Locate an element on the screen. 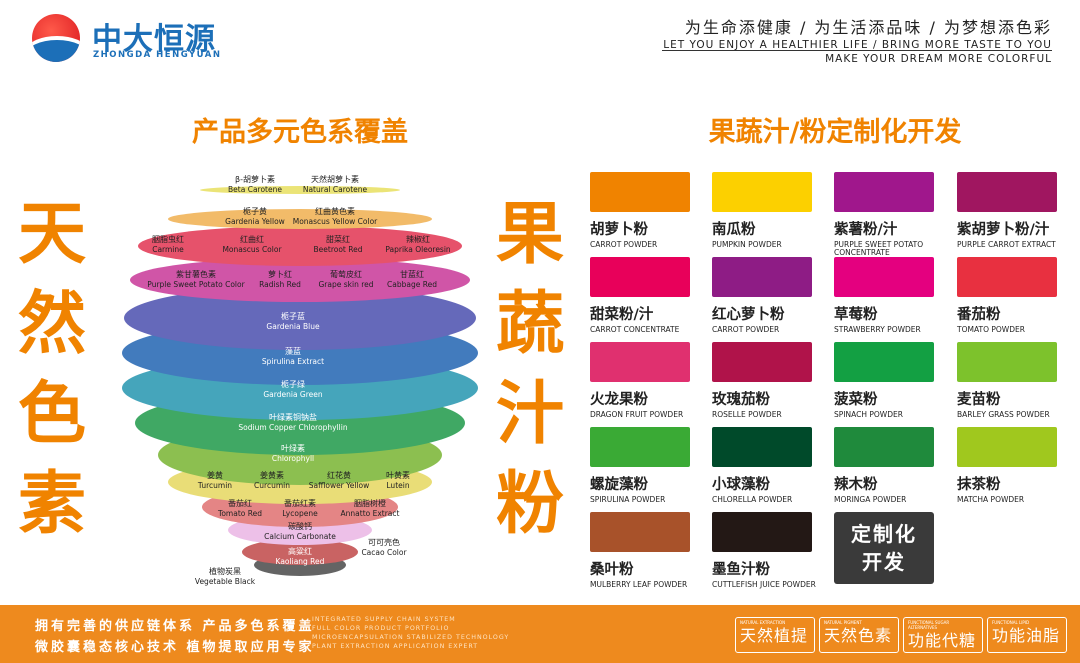 Image resolution: width=1080 pixels, height=663 pixels. divider is located at coordinates (857, 50).